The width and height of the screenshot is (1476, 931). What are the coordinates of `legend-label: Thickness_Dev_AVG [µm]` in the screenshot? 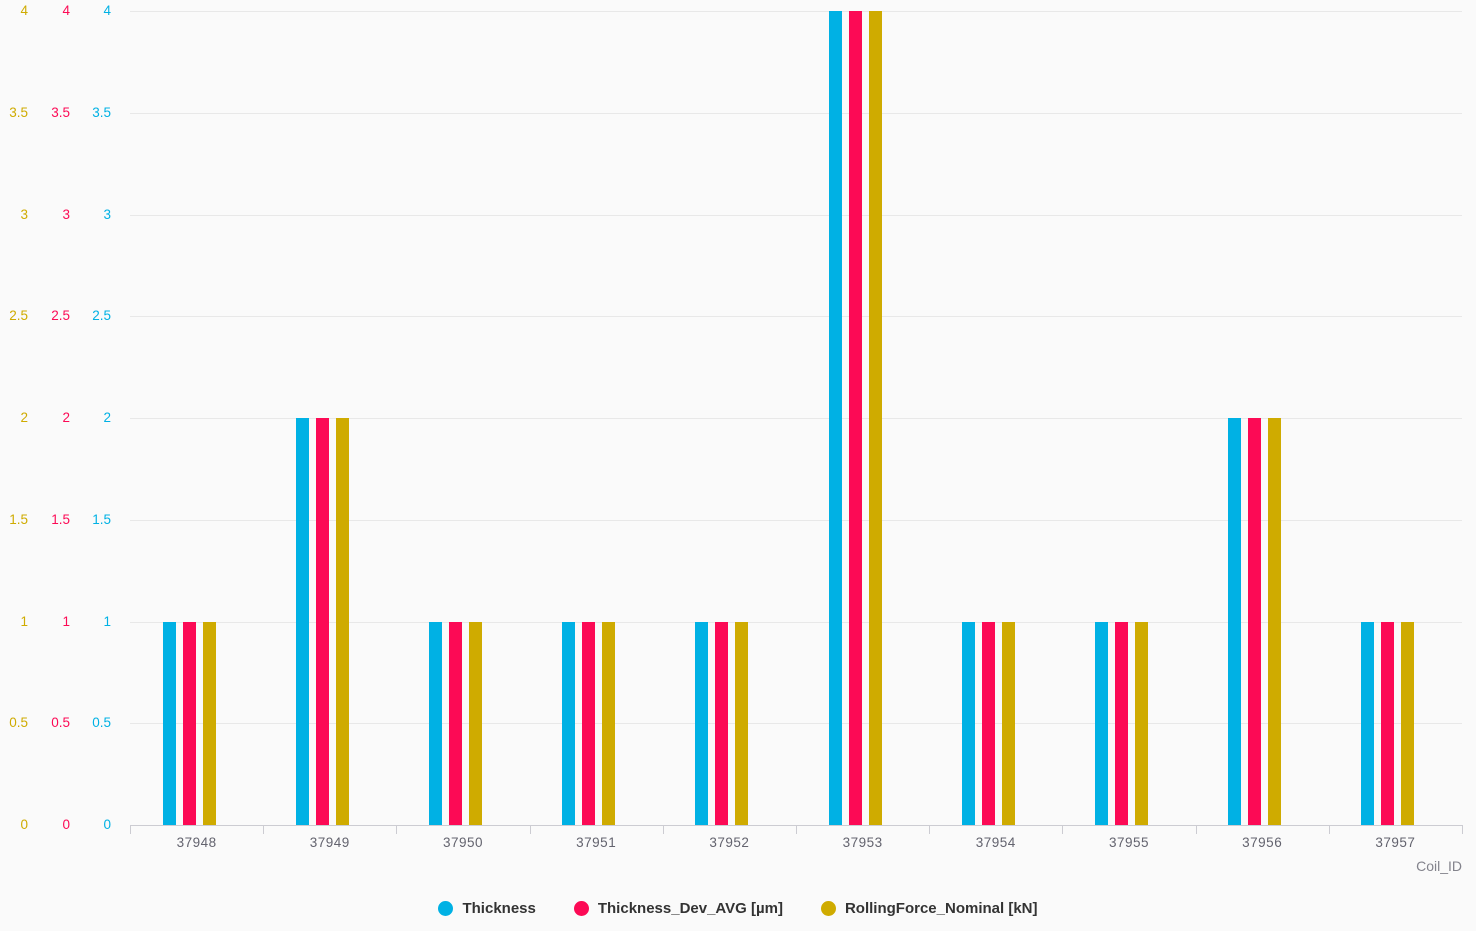 It's located at (690, 908).